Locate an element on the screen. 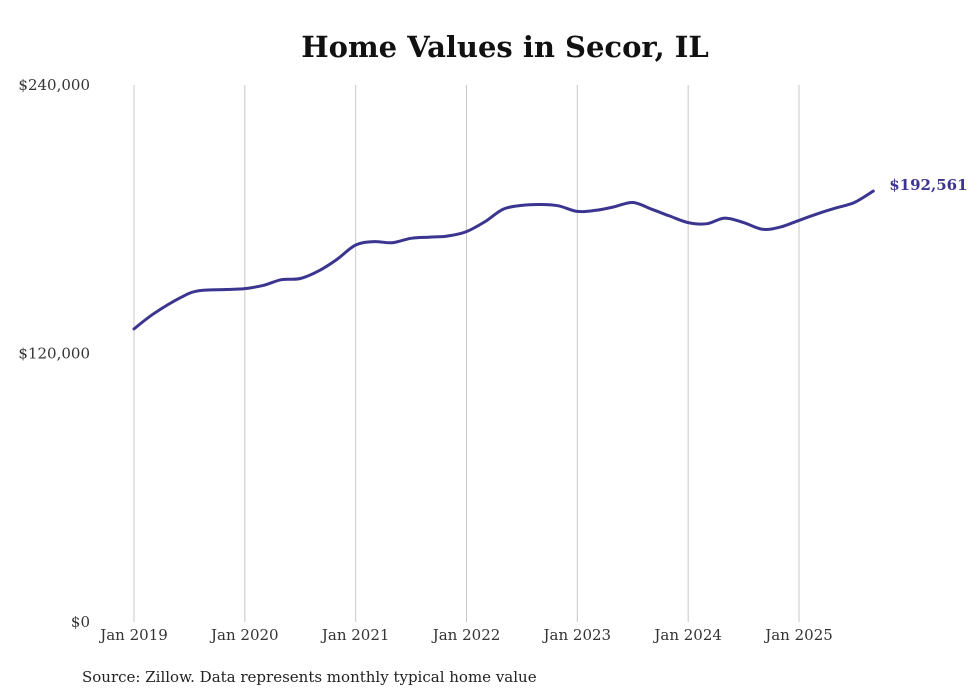  y-tick-label-2: $0 is located at coordinates (80, 622).